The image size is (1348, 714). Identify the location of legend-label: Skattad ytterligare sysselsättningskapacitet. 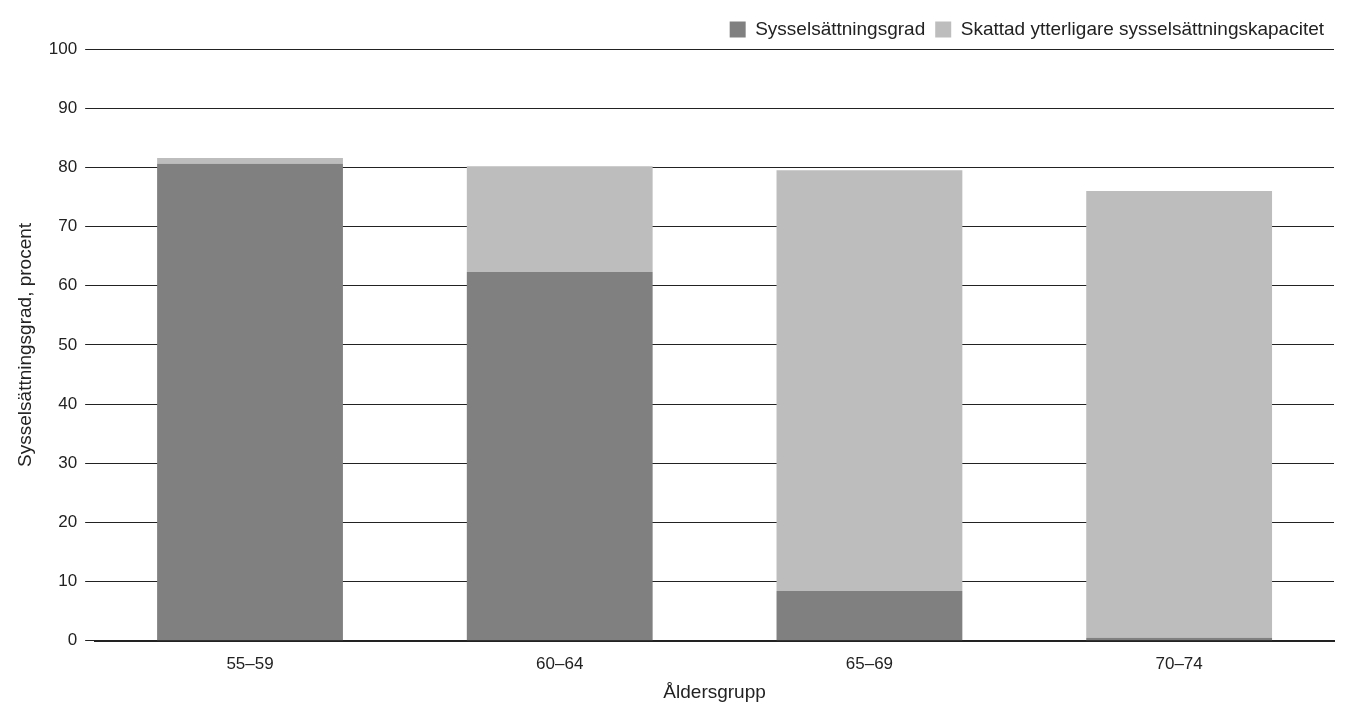
(1142, 28).